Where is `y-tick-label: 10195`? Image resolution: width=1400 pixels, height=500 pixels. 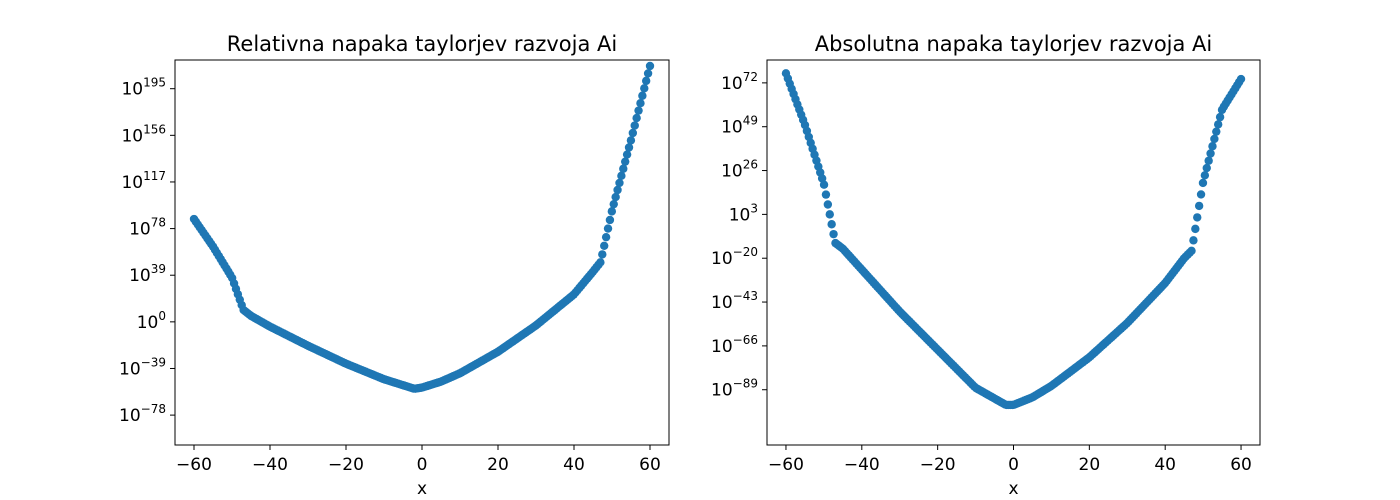 y-tick-label: 10195 is located at coordinates (143, 88).